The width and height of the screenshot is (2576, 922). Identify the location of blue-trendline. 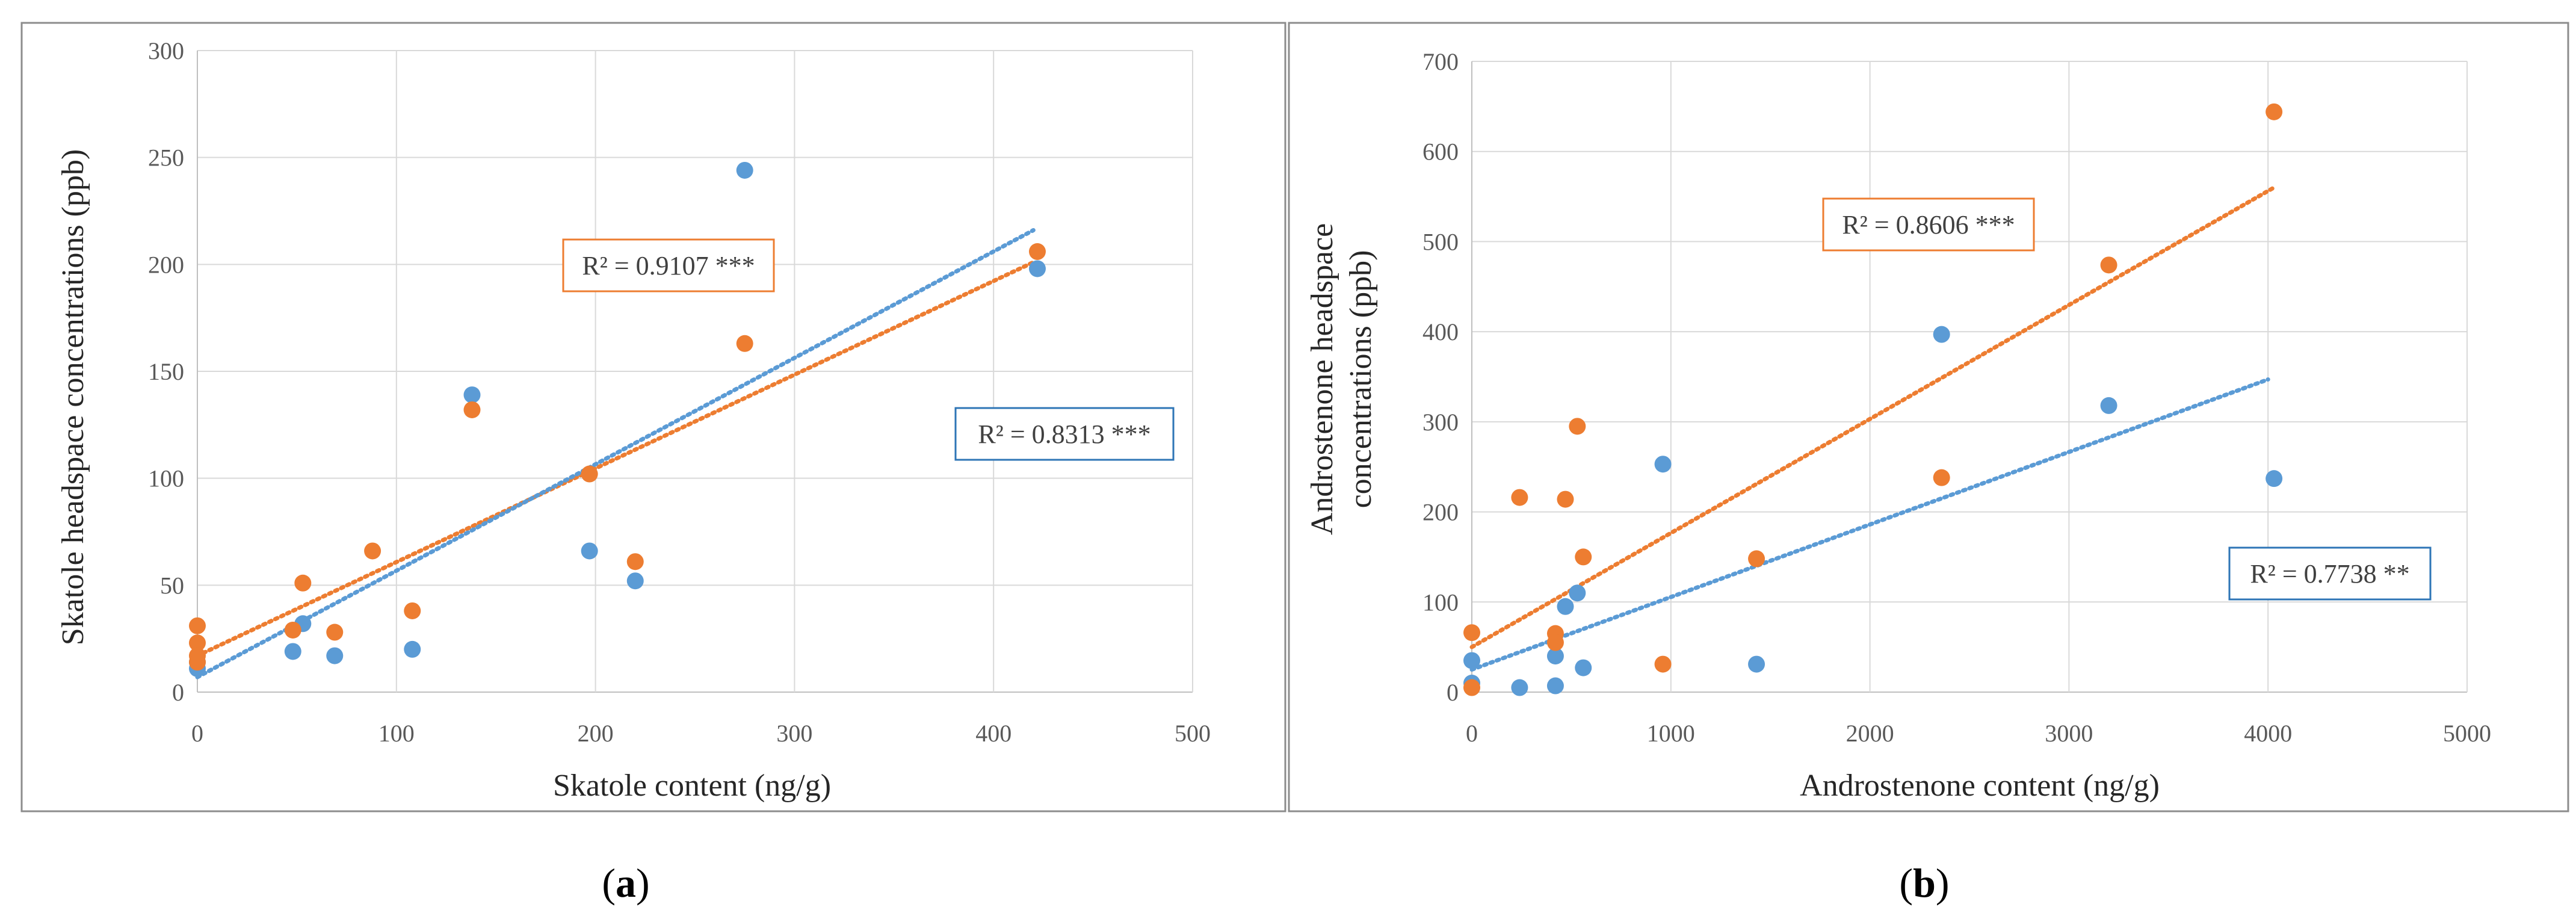
(1869, 524).